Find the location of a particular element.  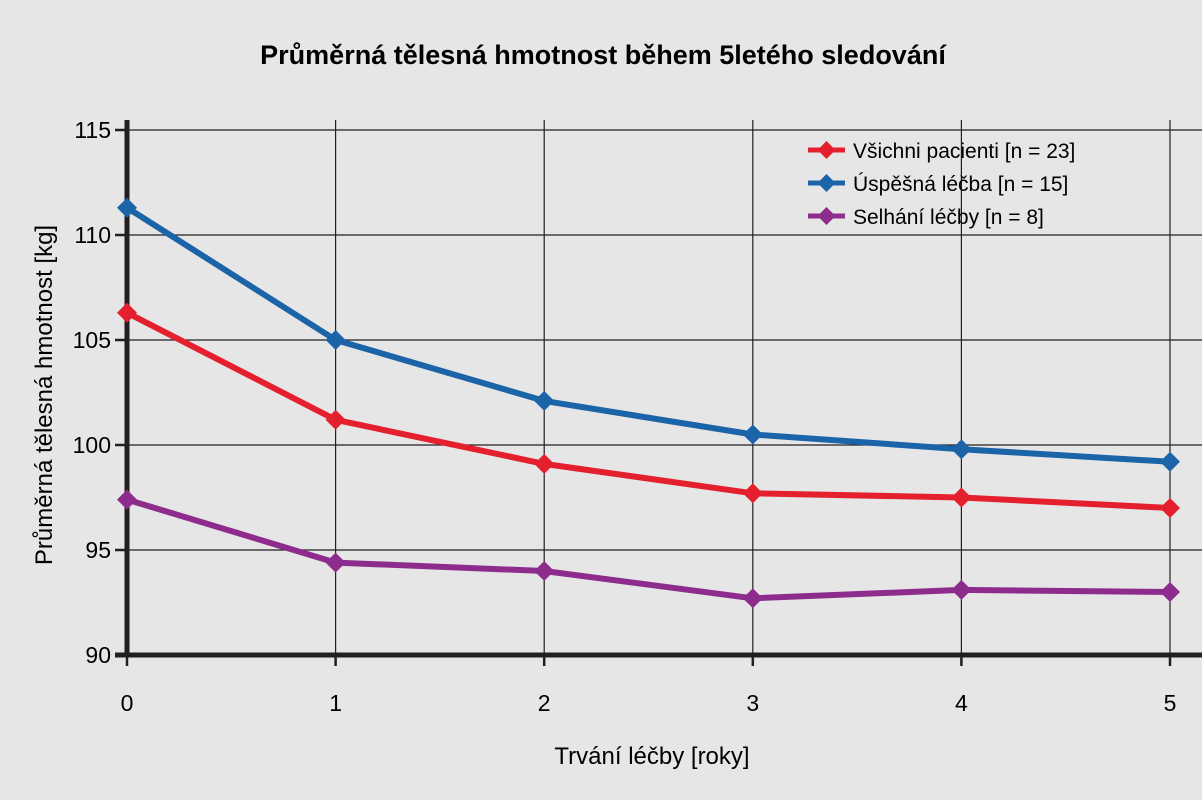

x-tick-label: 0 is located at coordinates (127, 703).